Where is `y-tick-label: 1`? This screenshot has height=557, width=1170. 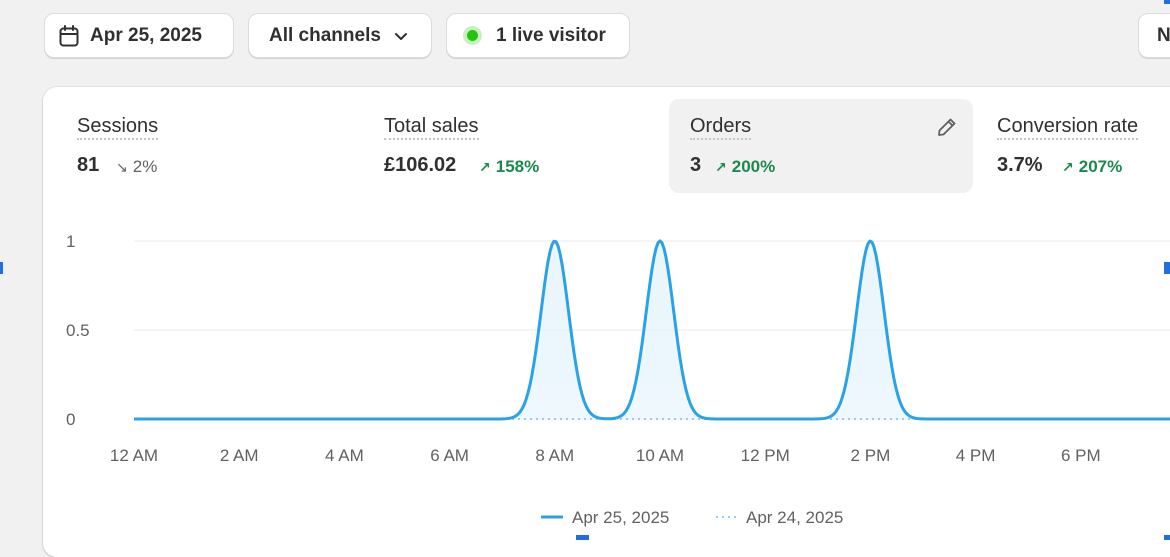
y-tick-label: 1 is located at coordinates (70, 241).